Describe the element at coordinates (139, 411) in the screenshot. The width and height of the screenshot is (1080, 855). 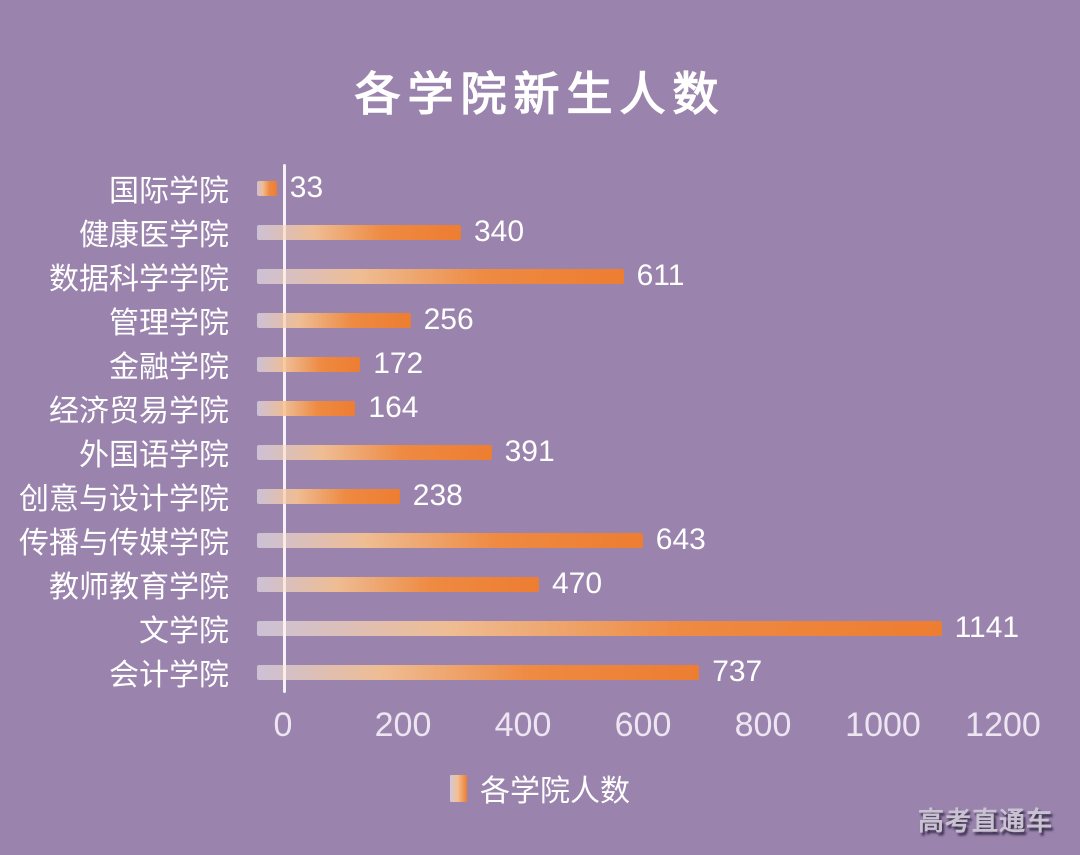
I see `category-label: 经济贸易学院` at that location.